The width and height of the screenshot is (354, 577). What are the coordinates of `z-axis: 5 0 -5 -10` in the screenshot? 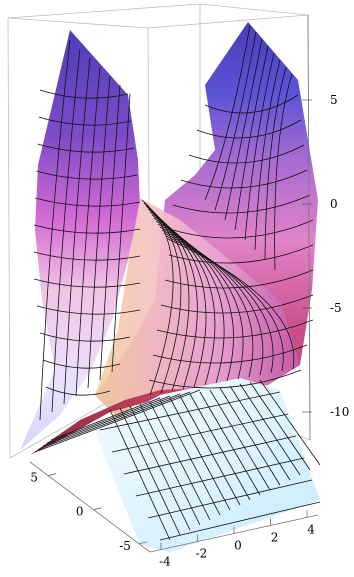 It's located at (325, 227).